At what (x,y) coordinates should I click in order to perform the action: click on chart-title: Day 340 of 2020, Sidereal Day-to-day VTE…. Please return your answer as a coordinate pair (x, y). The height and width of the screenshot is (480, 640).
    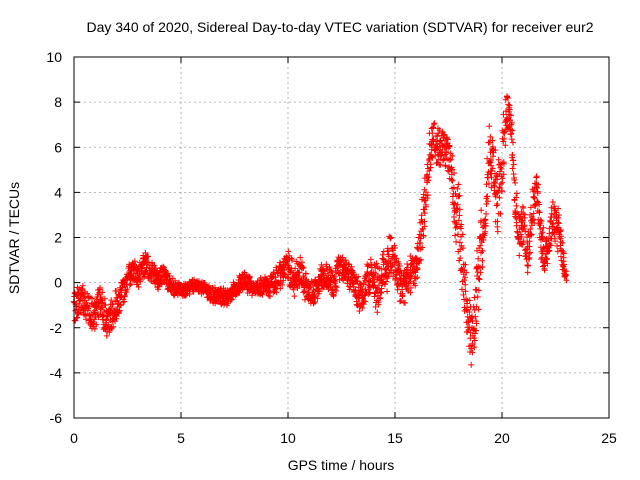
    Looking at the image, I should click on (339, 27).